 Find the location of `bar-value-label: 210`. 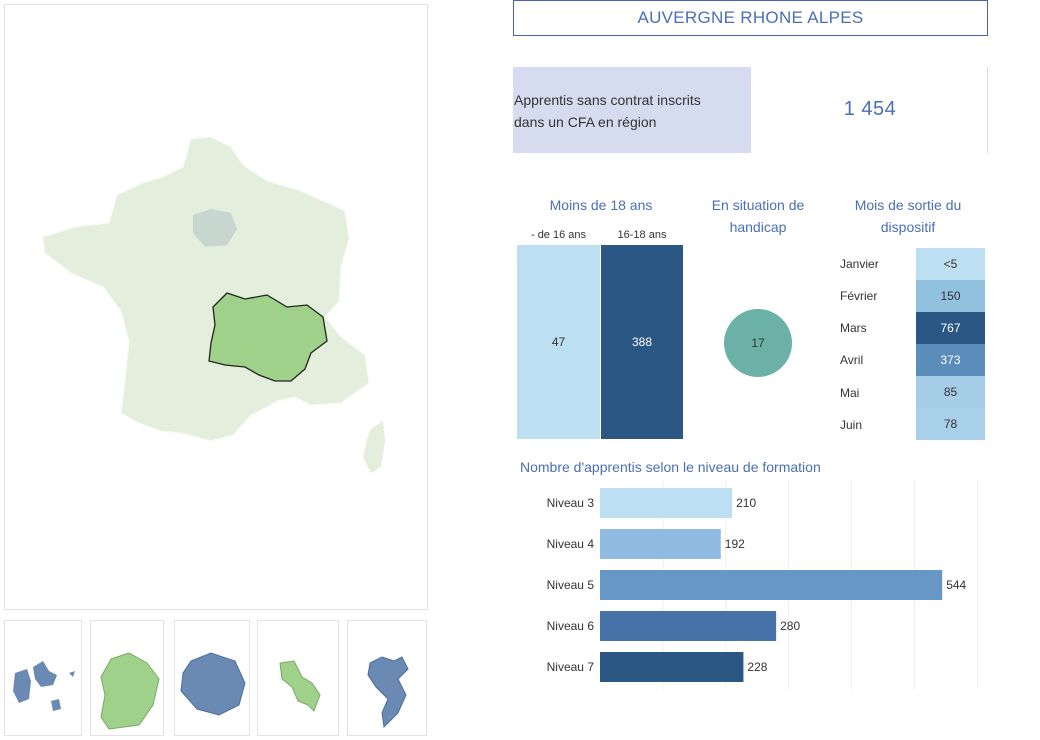

bar-value-label: 210 is located at coordinates (746, 503).